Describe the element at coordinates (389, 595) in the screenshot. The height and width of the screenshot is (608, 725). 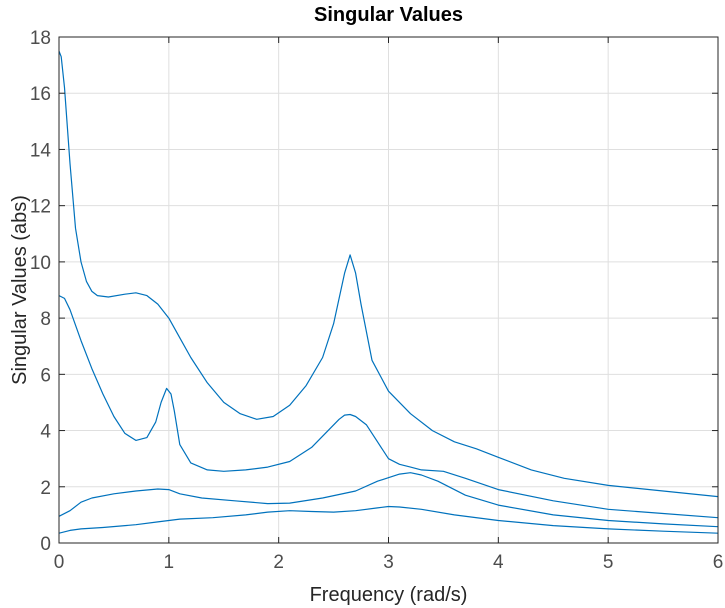
I see `x-axis-label: Frequency (rad/s)` at that location.